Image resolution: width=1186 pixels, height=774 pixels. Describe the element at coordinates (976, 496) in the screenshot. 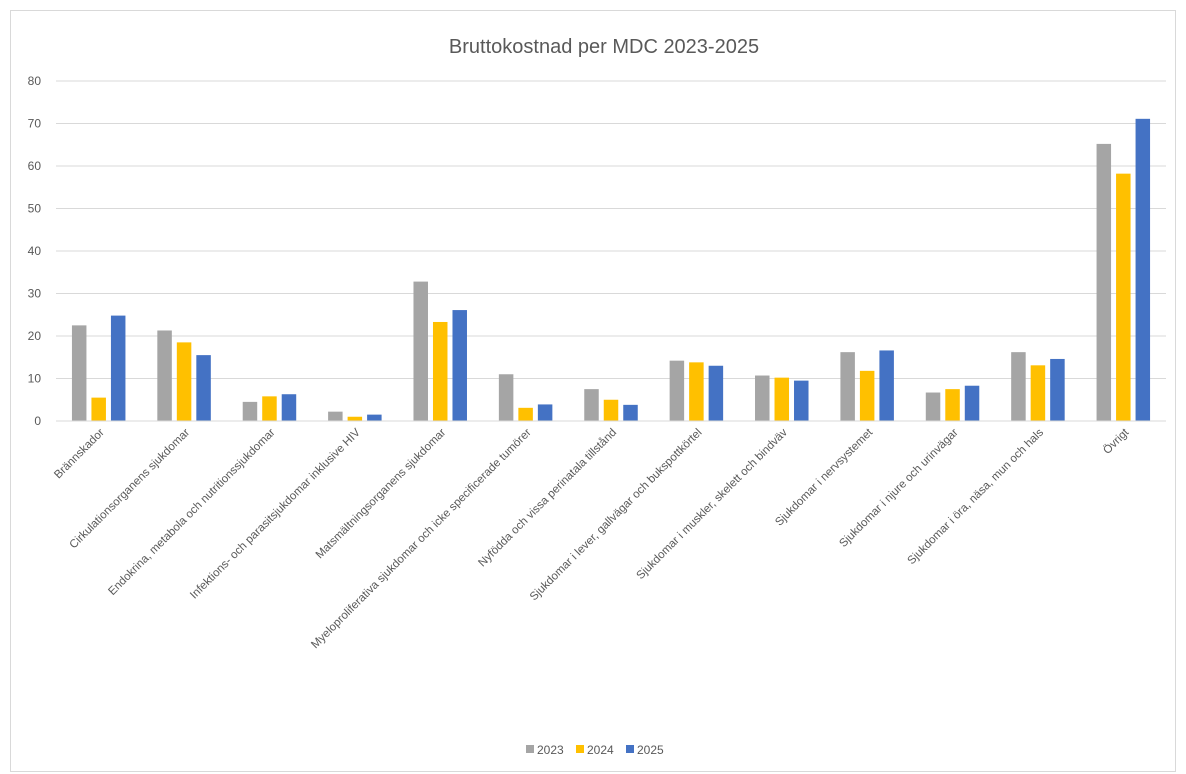

I see `category-label: Sjukdomar i öra, näsa, mun och hals` at that location.